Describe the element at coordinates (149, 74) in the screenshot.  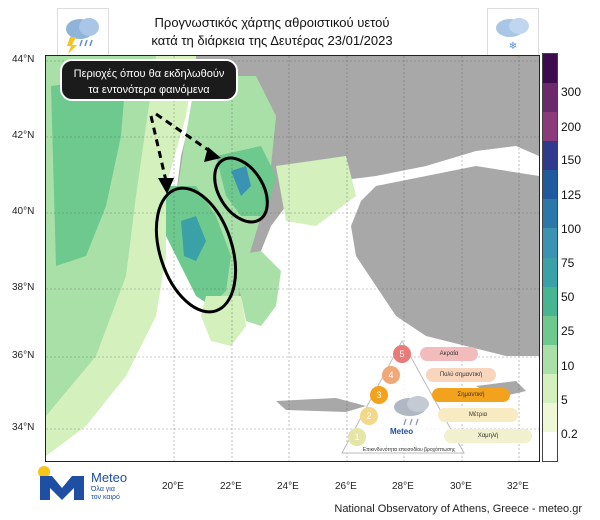
I see `callout-line-1: Περιοχές όπου θα εκδηλωθούν` at that location.